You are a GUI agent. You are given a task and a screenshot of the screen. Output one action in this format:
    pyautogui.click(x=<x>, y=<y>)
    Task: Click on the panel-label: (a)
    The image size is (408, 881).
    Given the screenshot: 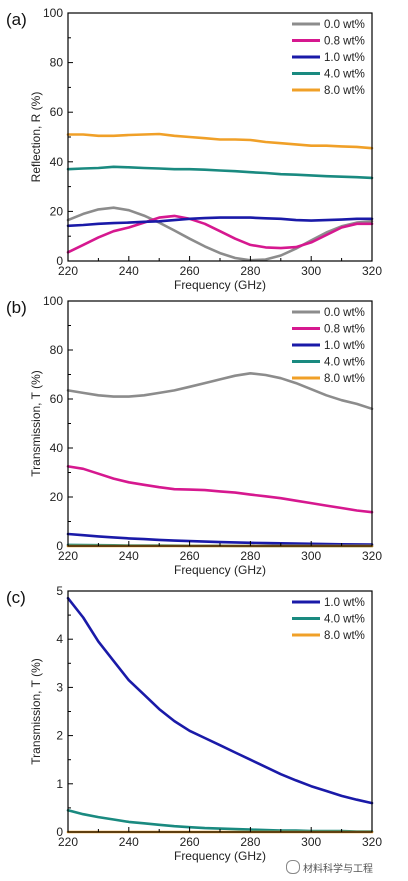 What is the action you would take?
    pyautogui.click(x=16, y=19)
    